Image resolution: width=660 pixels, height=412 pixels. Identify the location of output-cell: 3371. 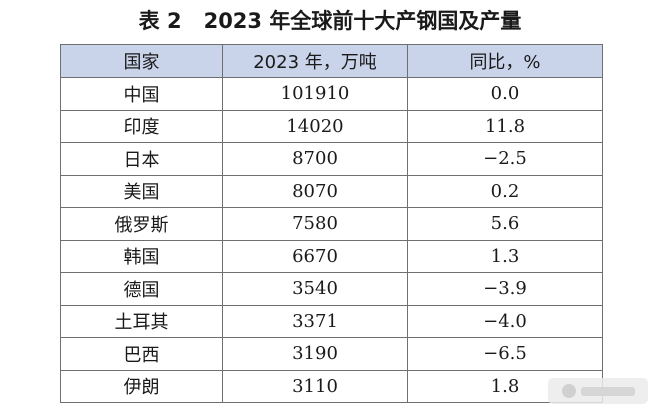
(315, 321).